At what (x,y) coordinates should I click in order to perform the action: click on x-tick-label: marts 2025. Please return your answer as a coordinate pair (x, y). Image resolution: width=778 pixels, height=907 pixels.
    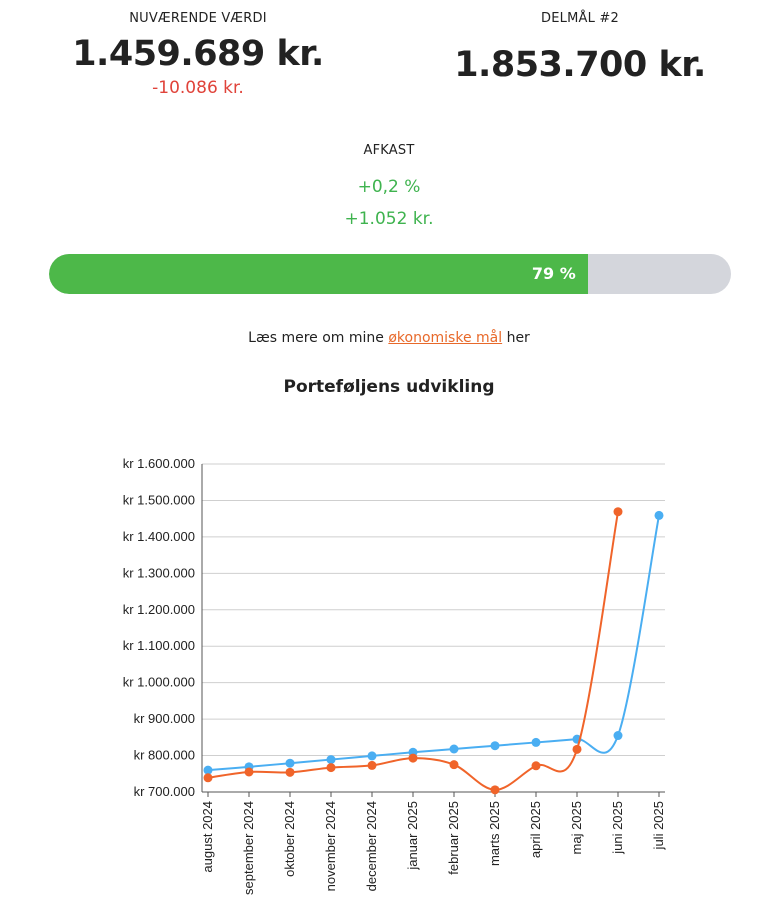
    Looking at the image, I should click on (494, 833).